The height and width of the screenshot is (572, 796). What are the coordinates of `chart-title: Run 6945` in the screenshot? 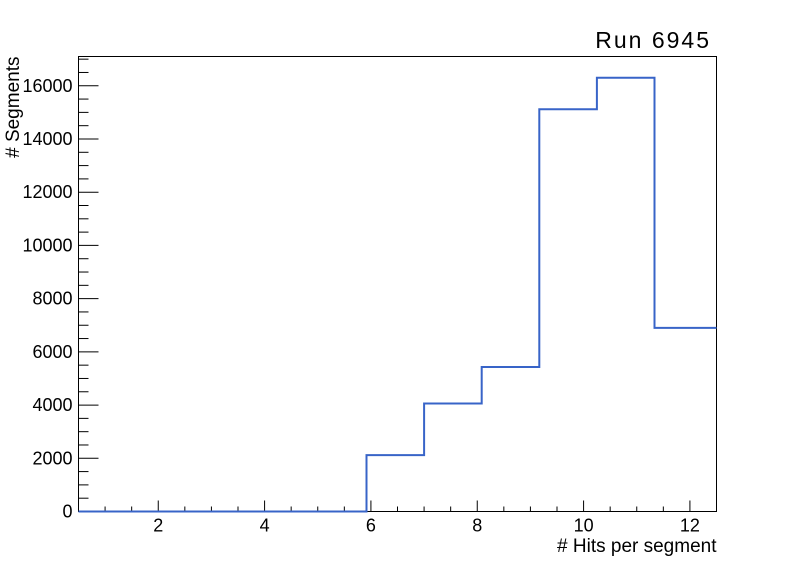 It's located at (653, 40).